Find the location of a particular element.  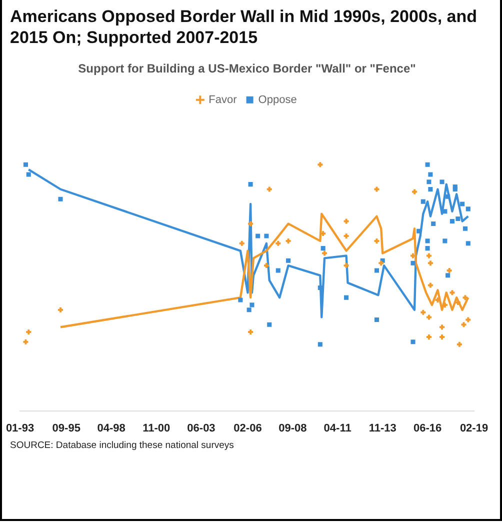

x-tick-label: 06-03 is located at coordinates (201, 428).